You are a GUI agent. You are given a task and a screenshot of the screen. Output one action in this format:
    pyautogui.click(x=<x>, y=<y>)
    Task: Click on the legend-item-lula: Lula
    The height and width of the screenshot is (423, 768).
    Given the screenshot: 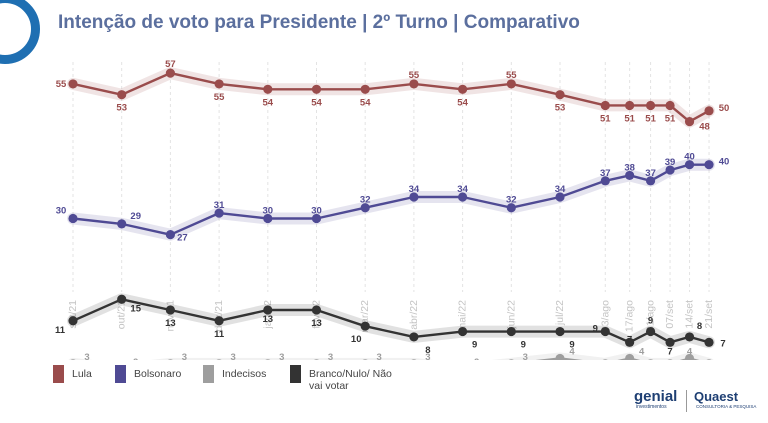 What is the action you would take?
    pyautogui.click(x=72, y=374)
    